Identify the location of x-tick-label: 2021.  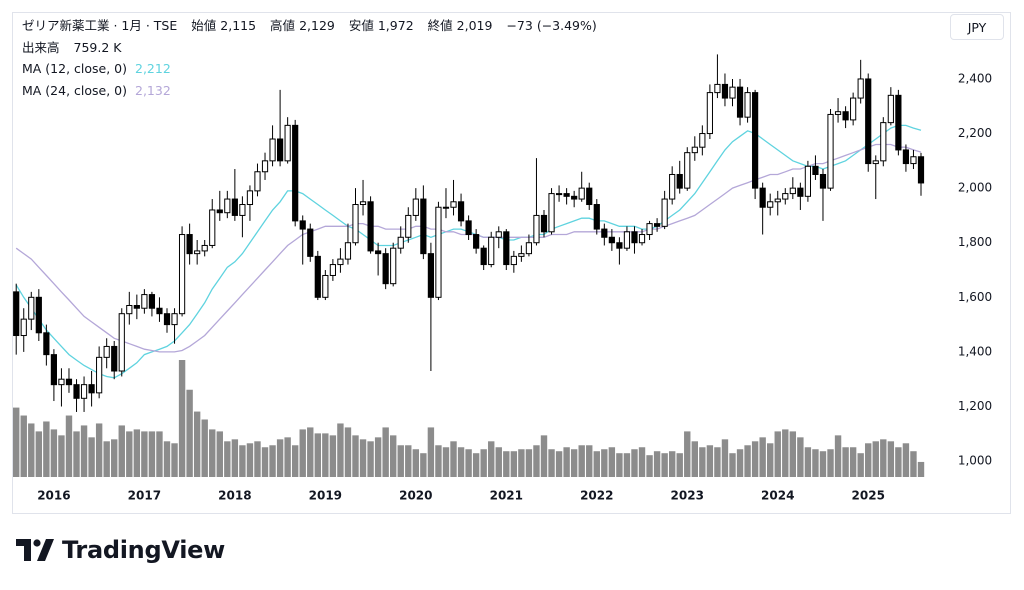
(506, 496).